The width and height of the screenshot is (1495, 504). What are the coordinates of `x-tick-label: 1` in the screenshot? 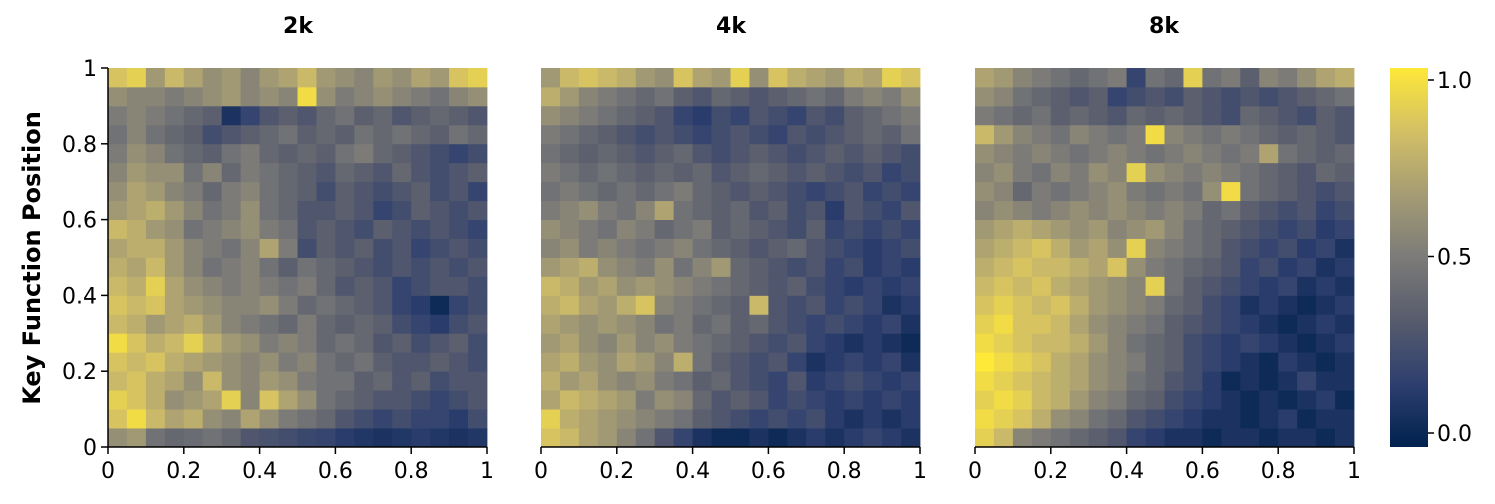 It's located at (1354, 471).